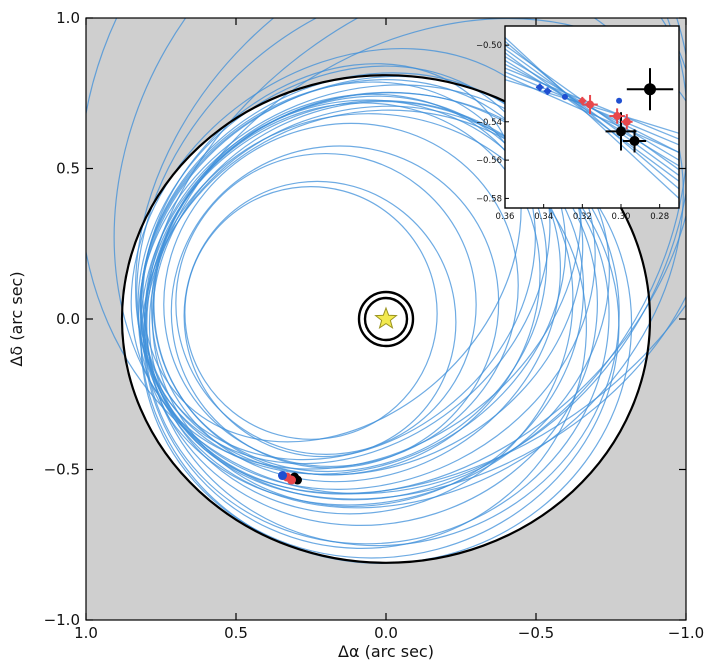 Image resolution: width=723 pixels, height=664 pixels. I want to click on star-icon, so click(386, 318).